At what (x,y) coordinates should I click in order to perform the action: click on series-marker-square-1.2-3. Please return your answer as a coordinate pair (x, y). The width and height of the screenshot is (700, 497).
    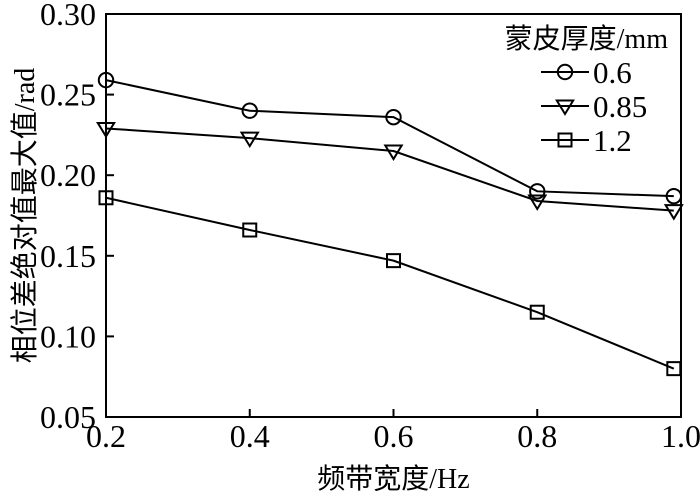
    Looking at the image, I should click on (537, 312).